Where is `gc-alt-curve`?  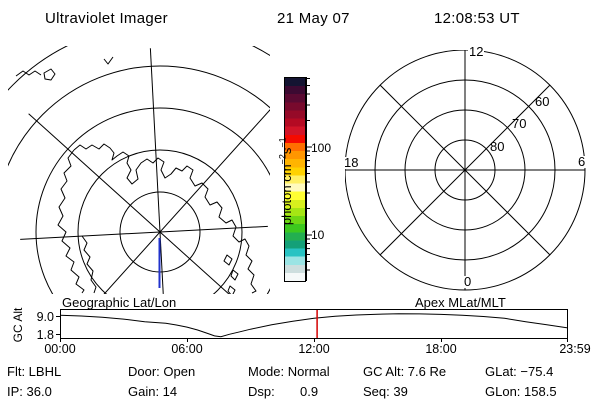
gc-alt-curve is located at coordinates (314, 325).